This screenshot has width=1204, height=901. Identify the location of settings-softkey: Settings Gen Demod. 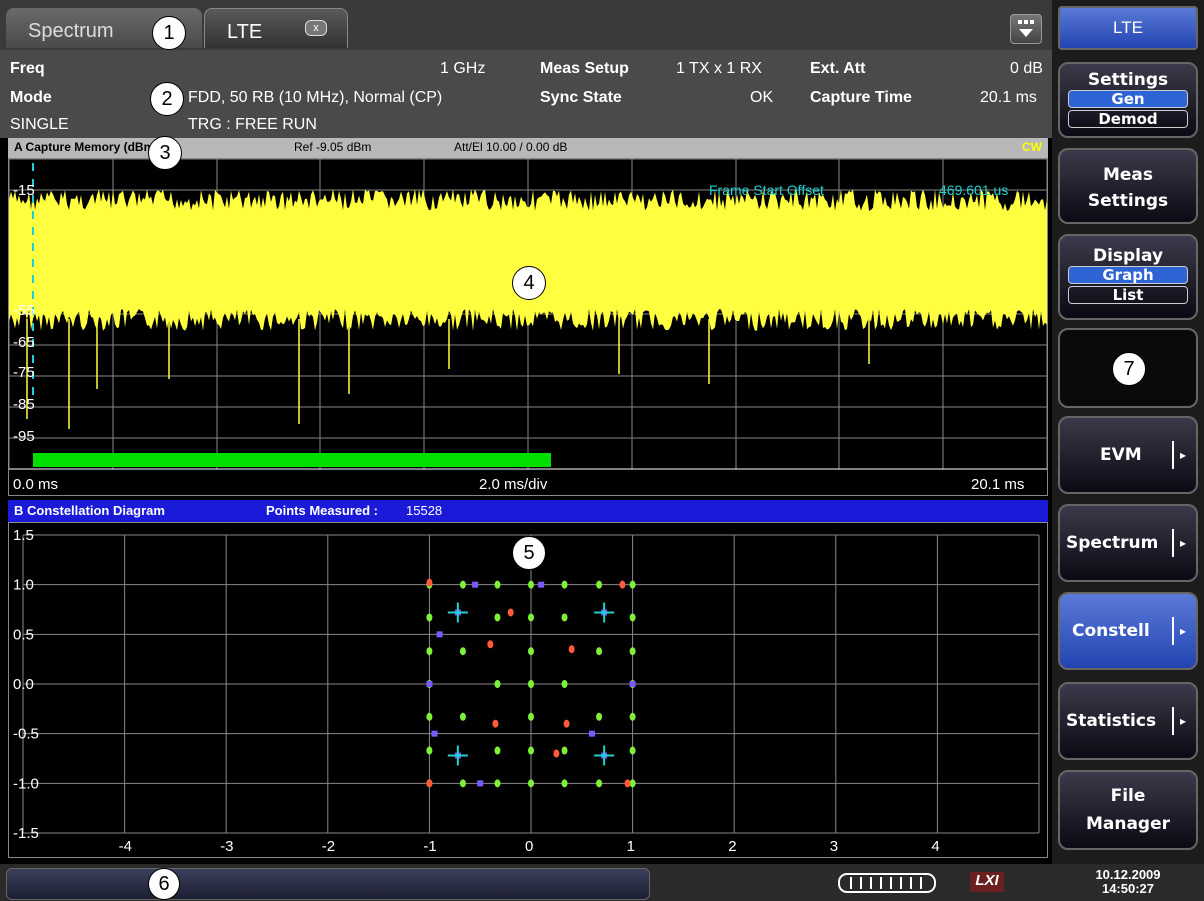
(1128, 100).